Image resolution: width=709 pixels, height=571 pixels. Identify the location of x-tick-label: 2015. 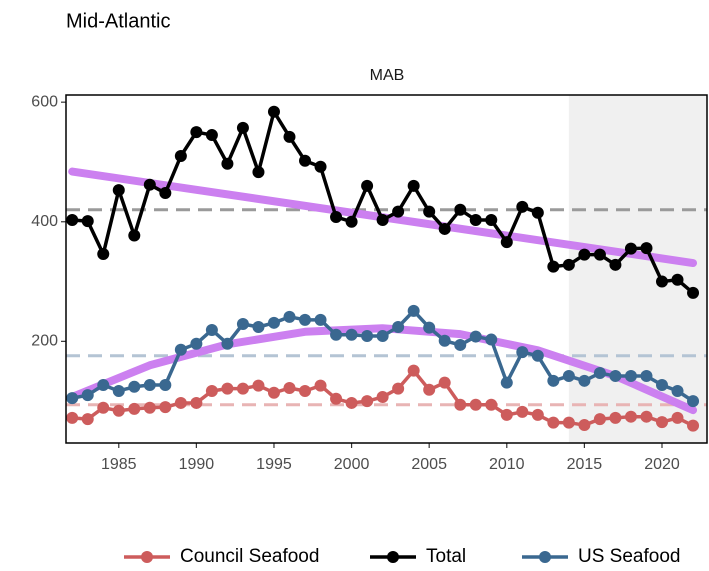
(585, 464).